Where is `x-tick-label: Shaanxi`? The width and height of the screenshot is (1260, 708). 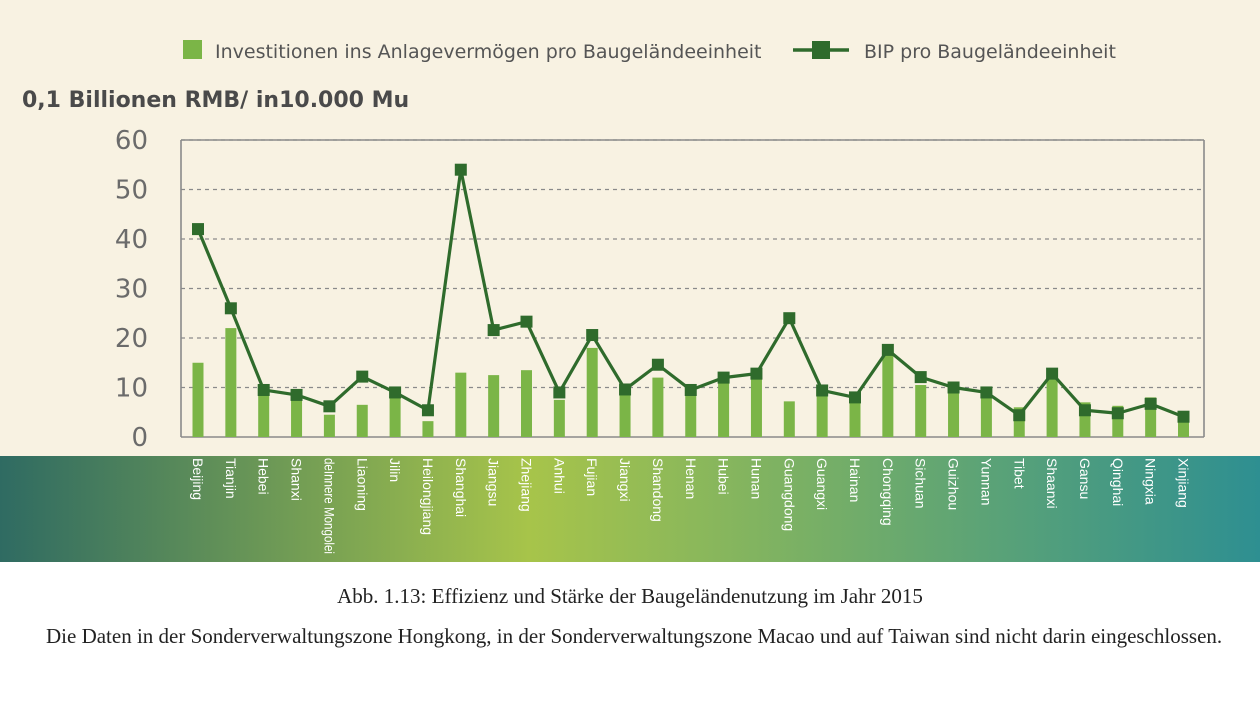 x-tick-label: Shaanxi is located at coordinates (1052, 483).